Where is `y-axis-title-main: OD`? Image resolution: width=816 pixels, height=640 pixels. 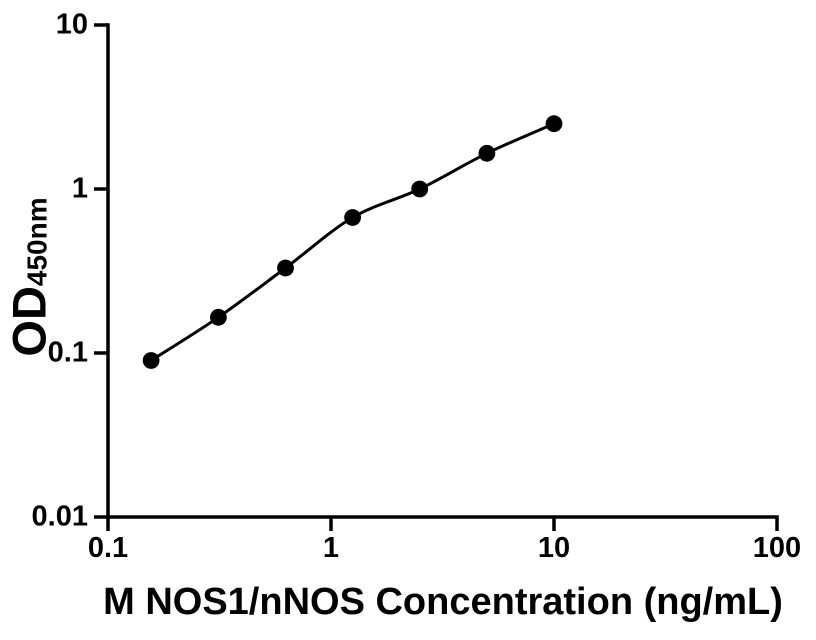
y-axis-title-main: OD is located at coordinates (29, 321).